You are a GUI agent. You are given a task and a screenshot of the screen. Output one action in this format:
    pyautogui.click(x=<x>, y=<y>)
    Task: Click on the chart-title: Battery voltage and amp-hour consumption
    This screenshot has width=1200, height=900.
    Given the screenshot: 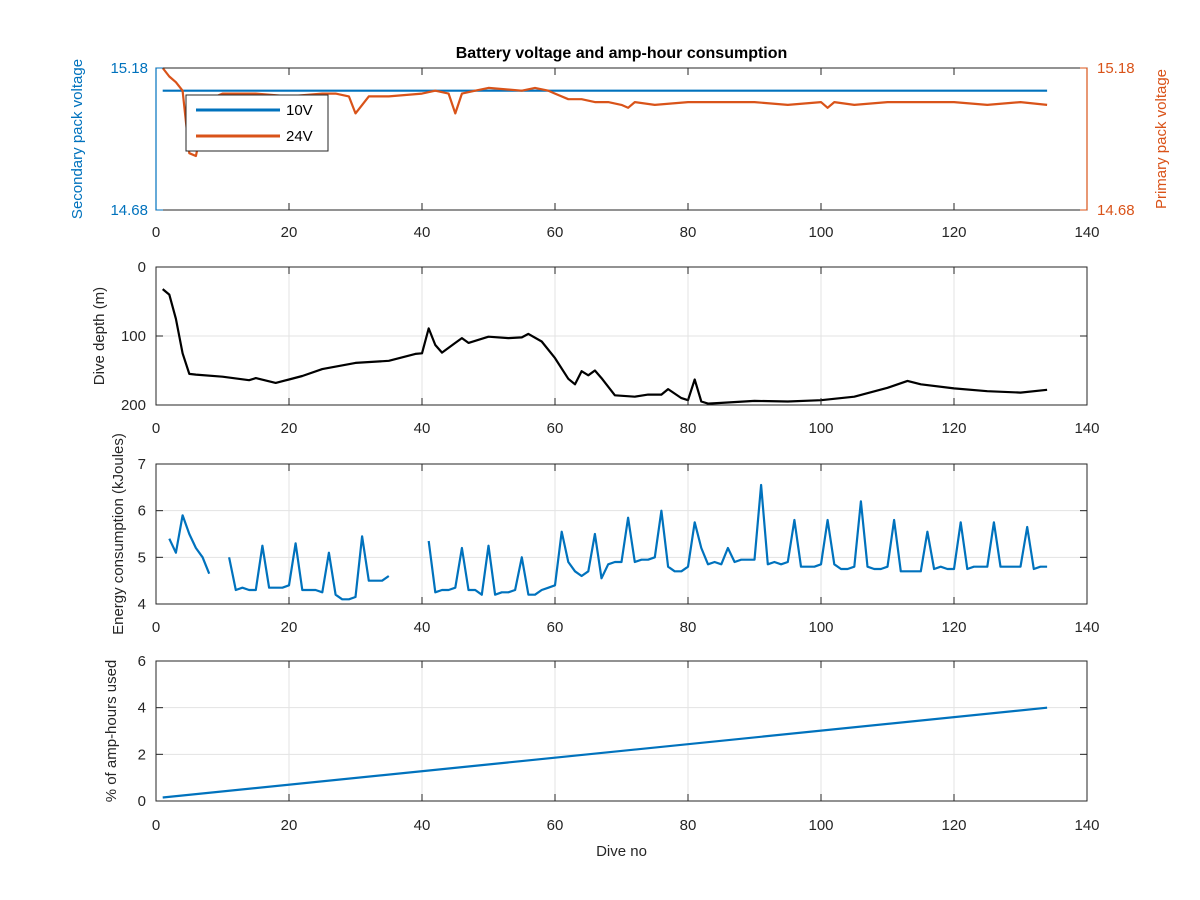 What is the action you would take?
    pyautogui.click(x=622, y=53)
    